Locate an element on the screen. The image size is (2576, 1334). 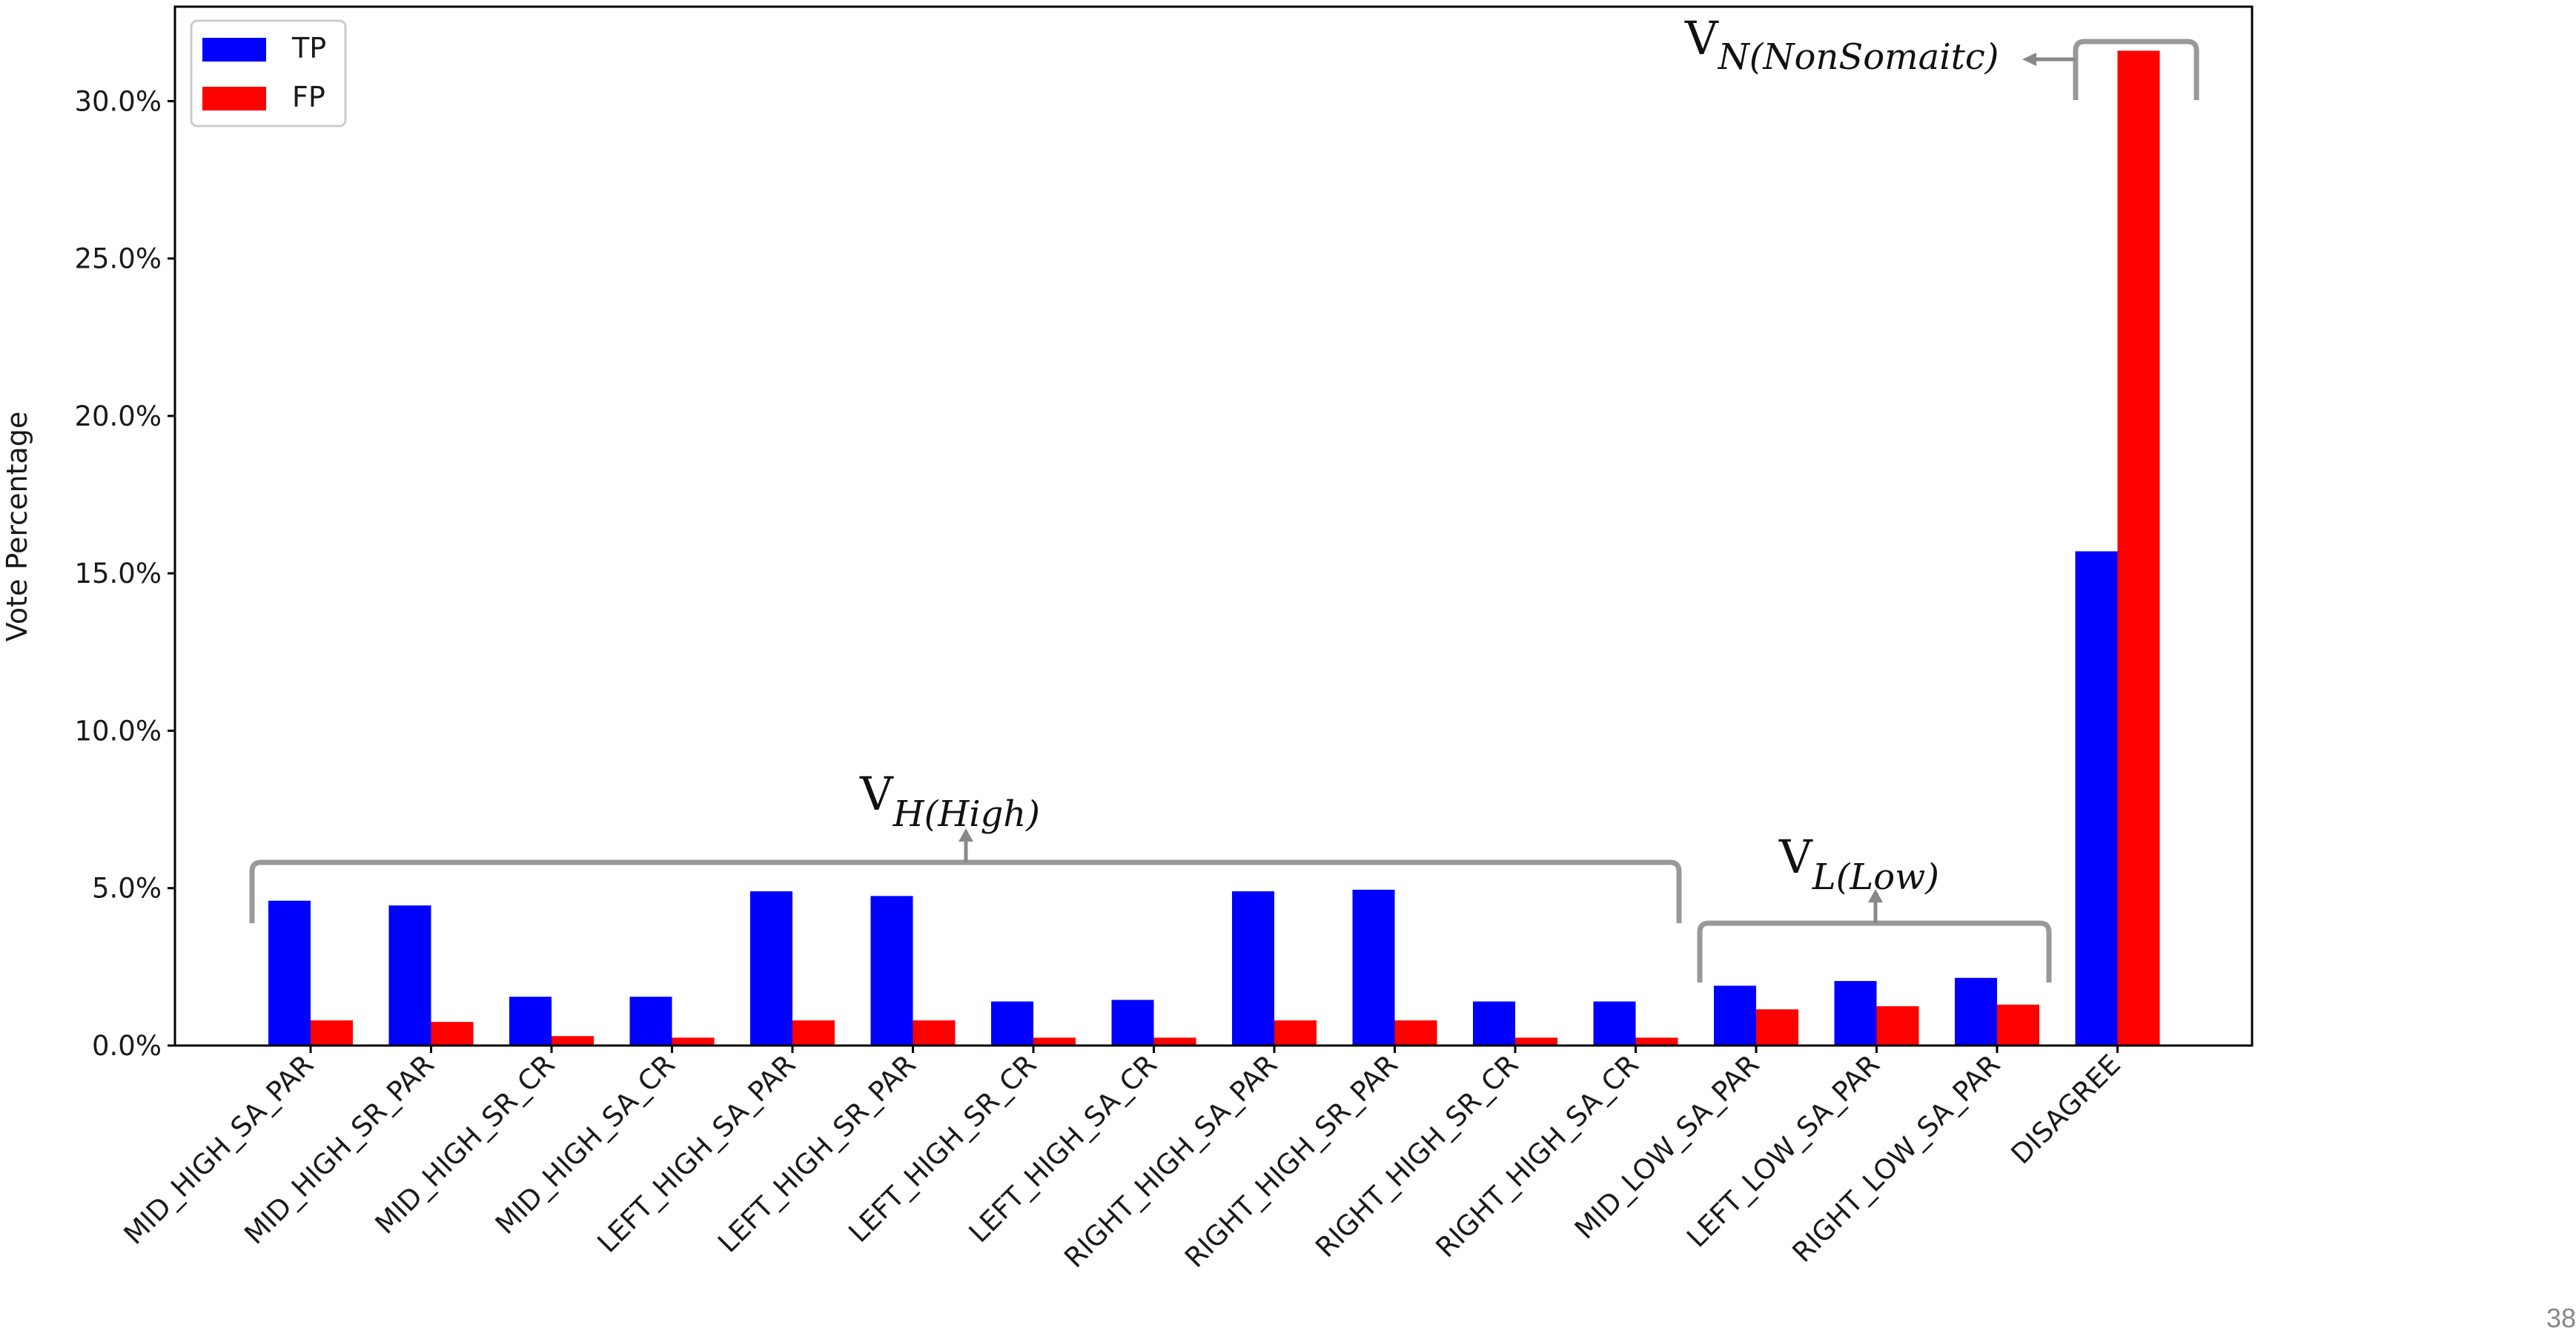
bar-tp-right-low-sa-par is located at coordinates (1976, 1012).